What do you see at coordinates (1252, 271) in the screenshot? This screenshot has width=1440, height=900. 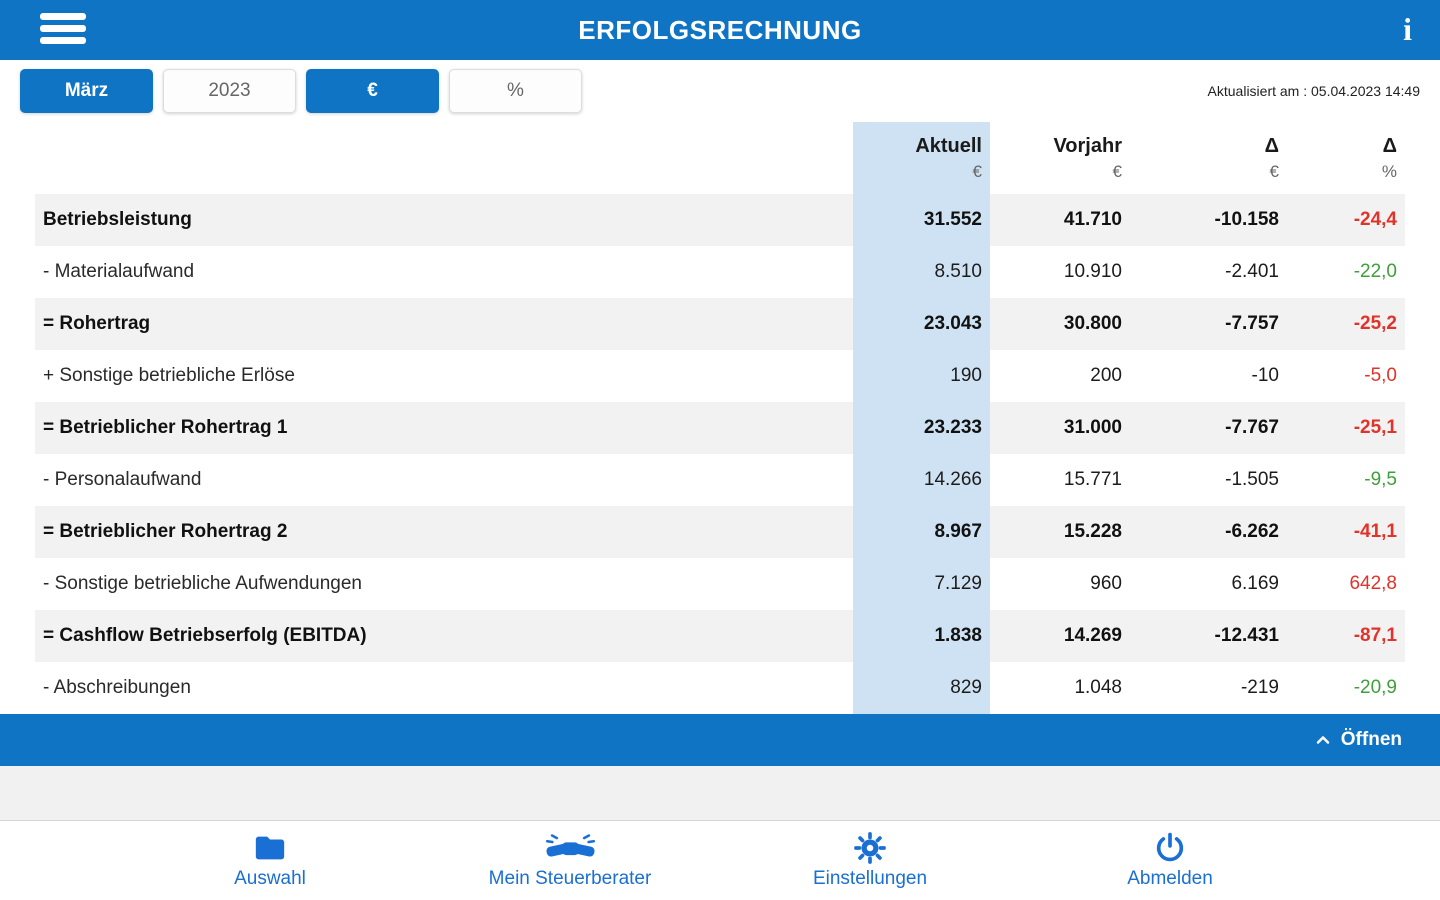 I see `delta-value: -2.401` at bounding box center [1252, 271].